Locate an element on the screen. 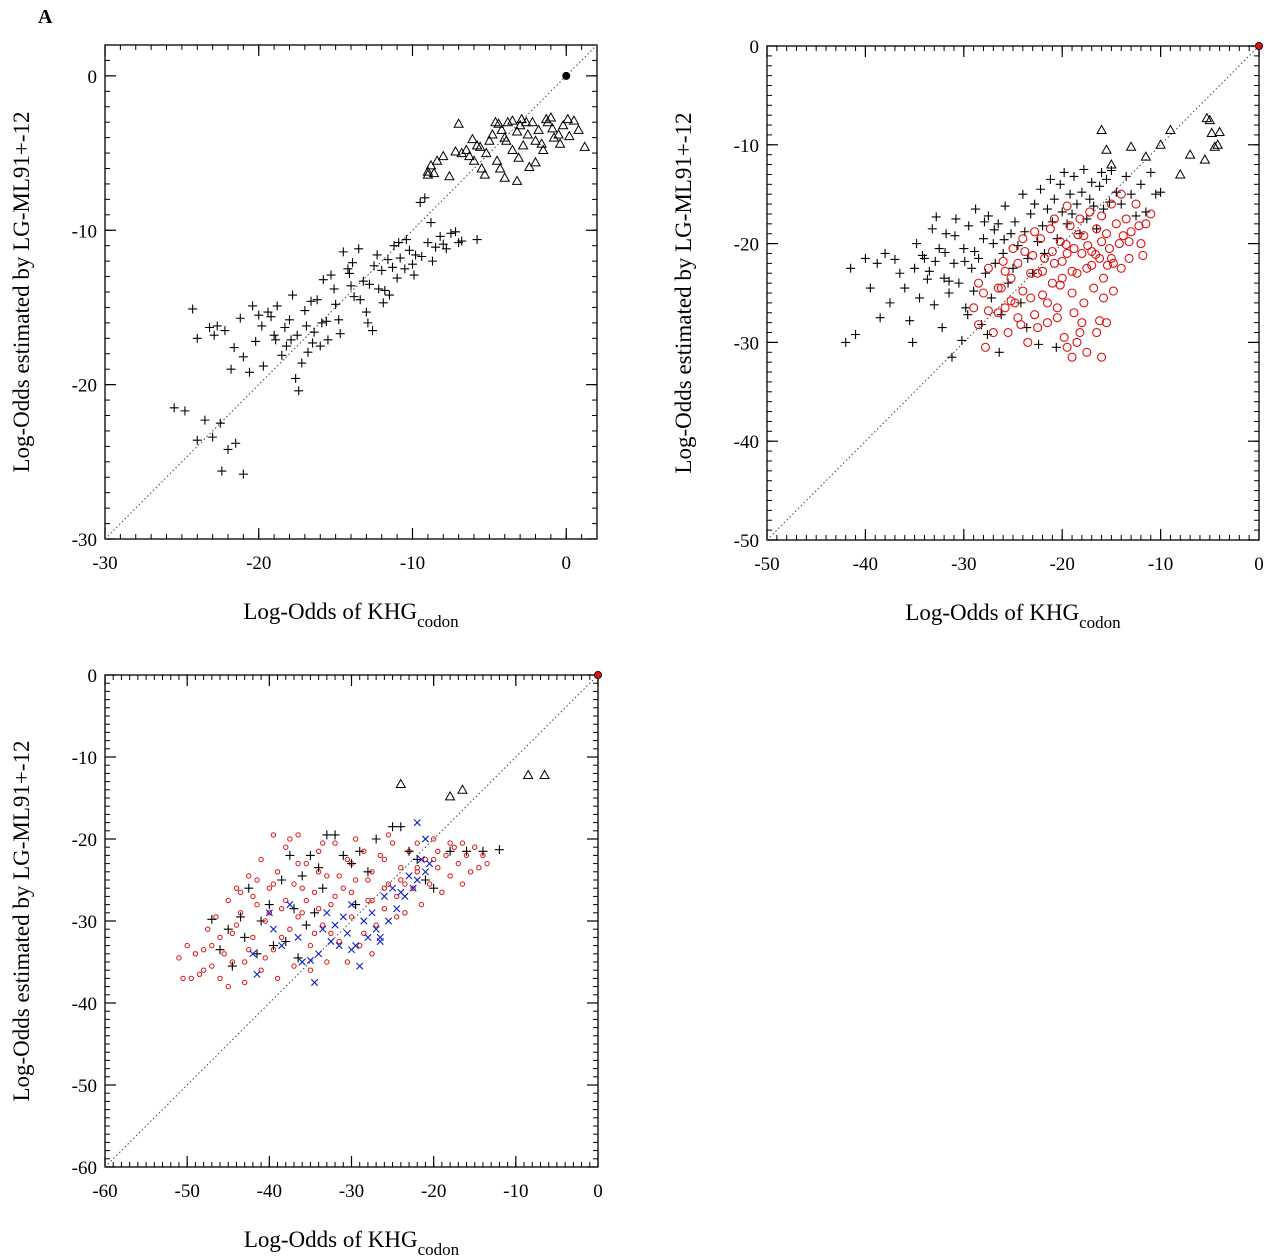  series-triangle is located at coordinates (1160, 145).